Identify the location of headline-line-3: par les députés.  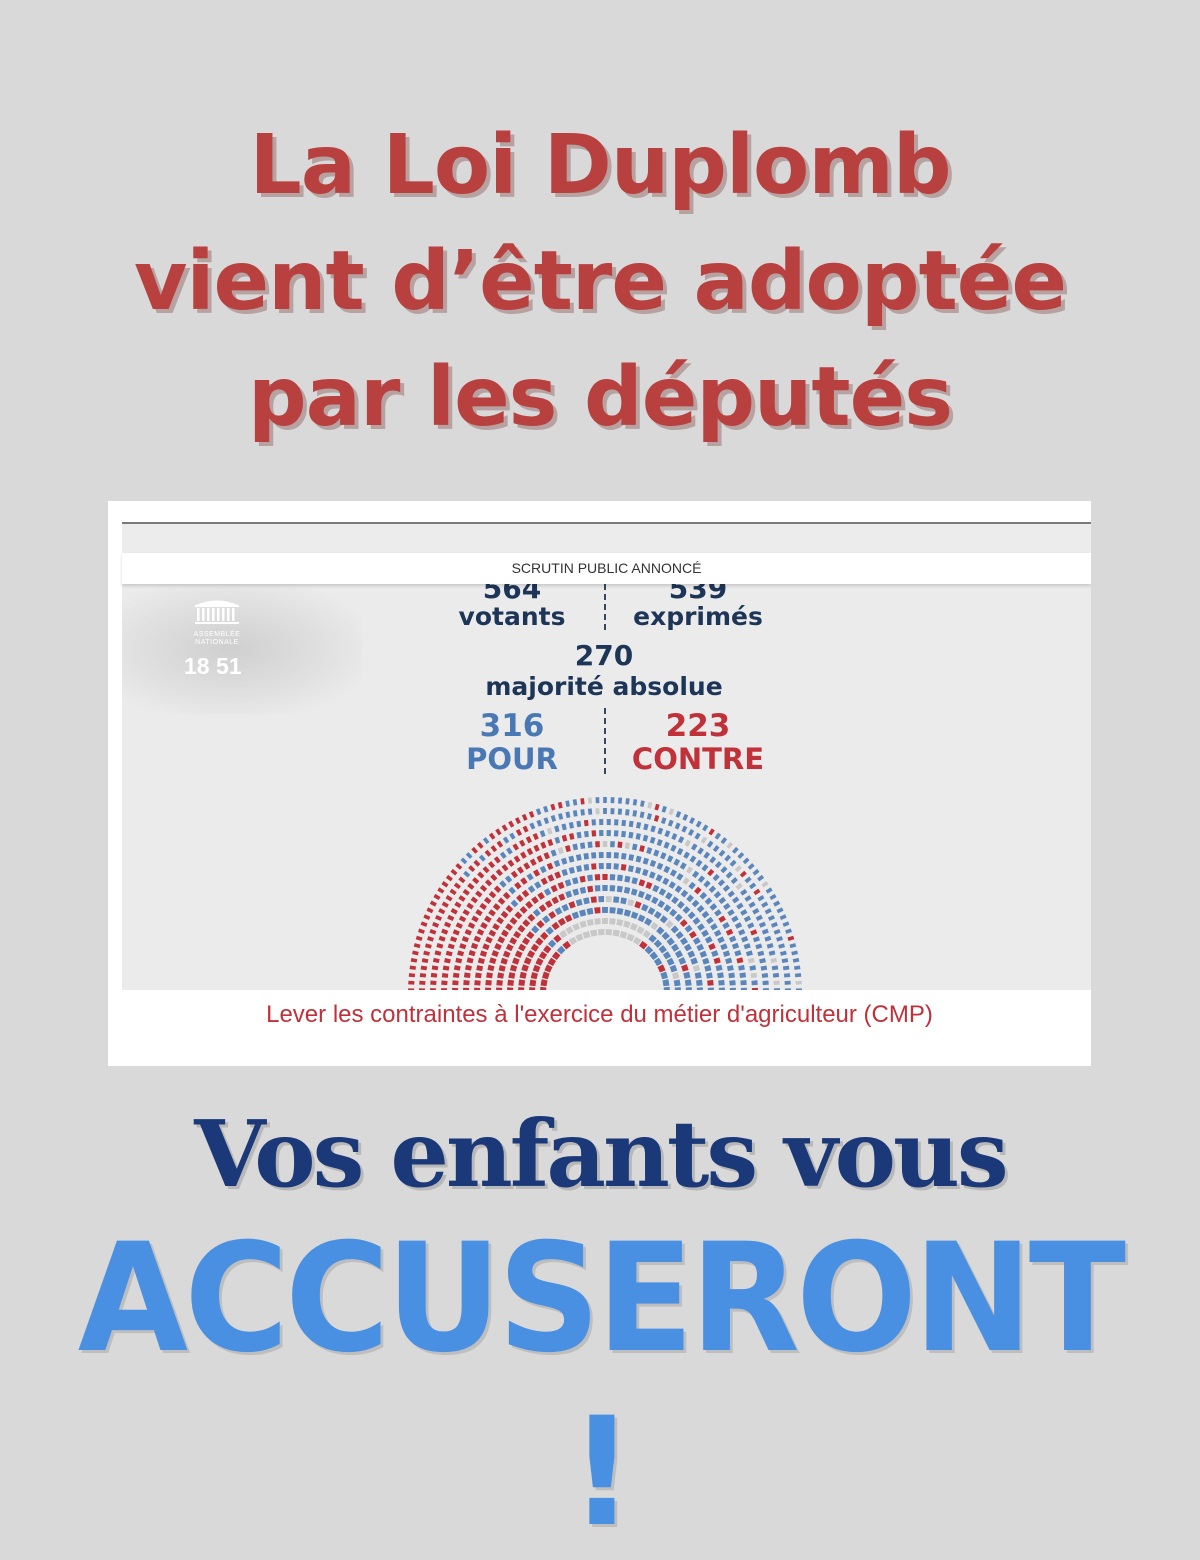
(600, 398).